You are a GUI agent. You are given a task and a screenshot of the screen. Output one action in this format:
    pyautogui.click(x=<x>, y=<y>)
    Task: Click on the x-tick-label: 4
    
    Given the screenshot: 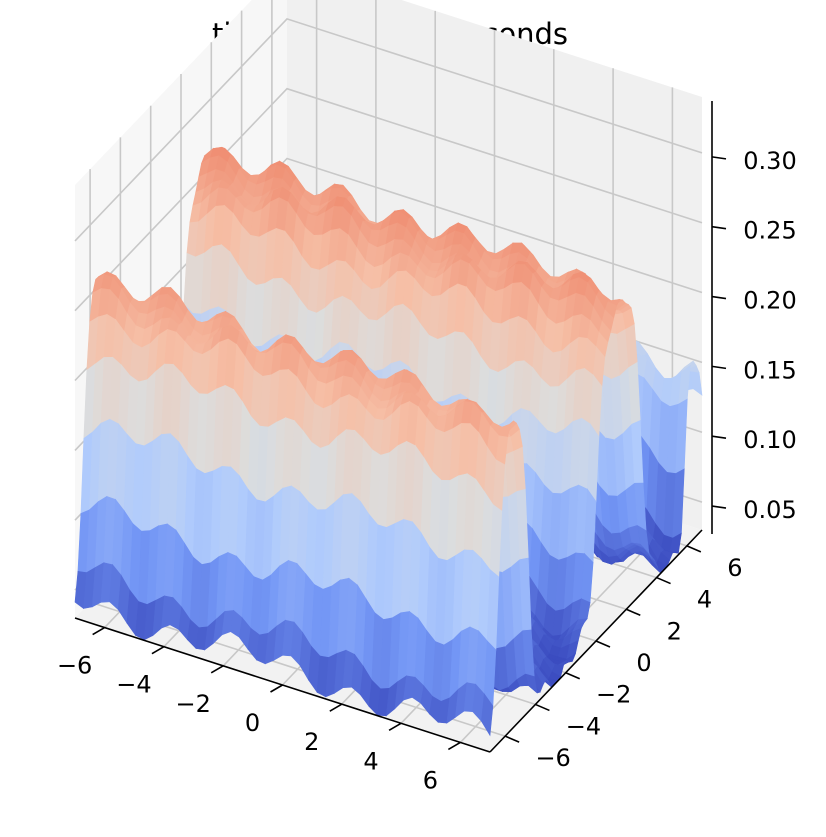 What is the action you would take?
    pyautogui.click(x=370, y=761)
    